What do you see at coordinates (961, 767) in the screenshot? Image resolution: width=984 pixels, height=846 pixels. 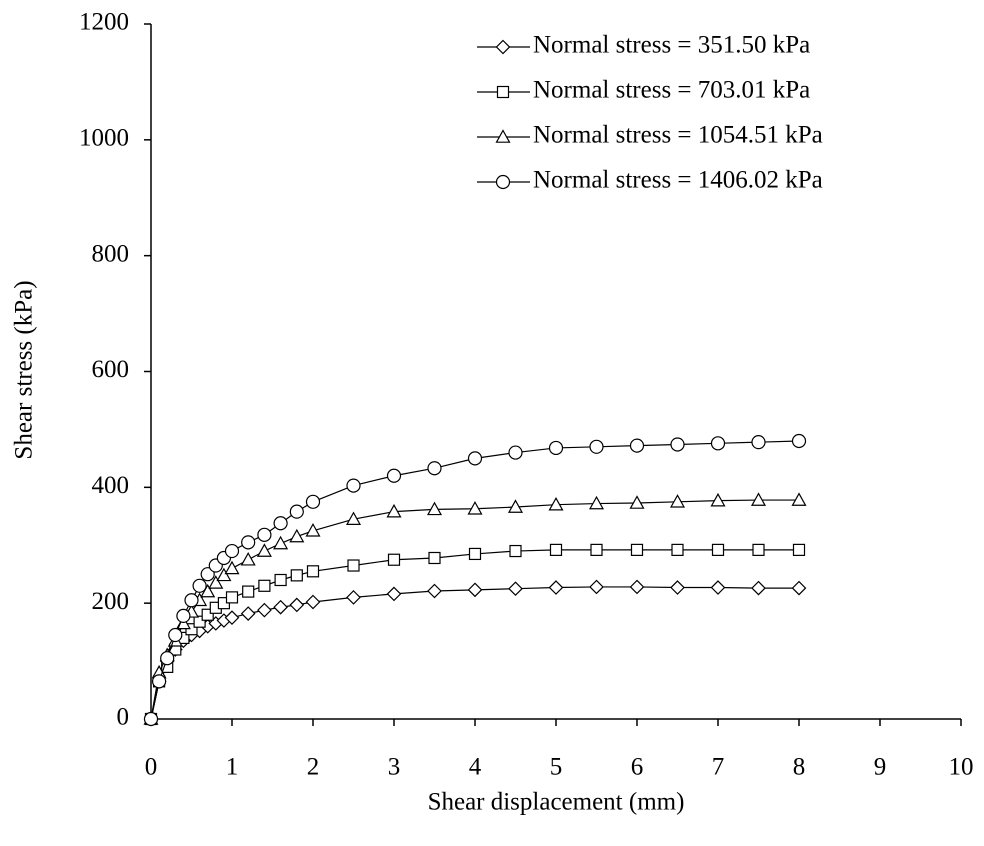 I see `x-tick-label: 10` at bounding box center [961, 767].